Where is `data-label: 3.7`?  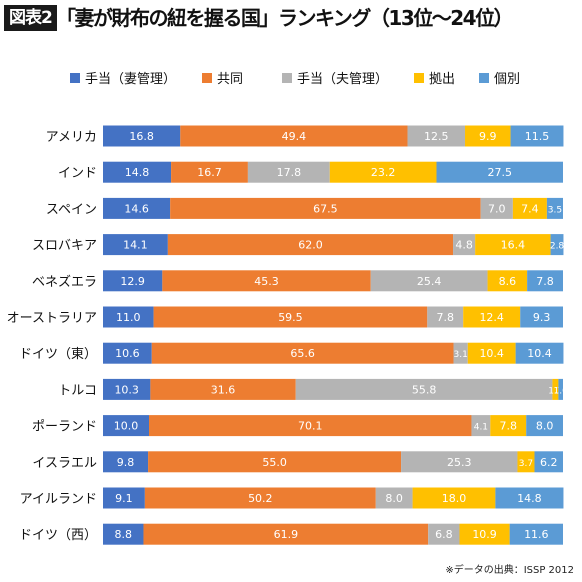
data-label: 3.7 is located at coordinates (526, 464).